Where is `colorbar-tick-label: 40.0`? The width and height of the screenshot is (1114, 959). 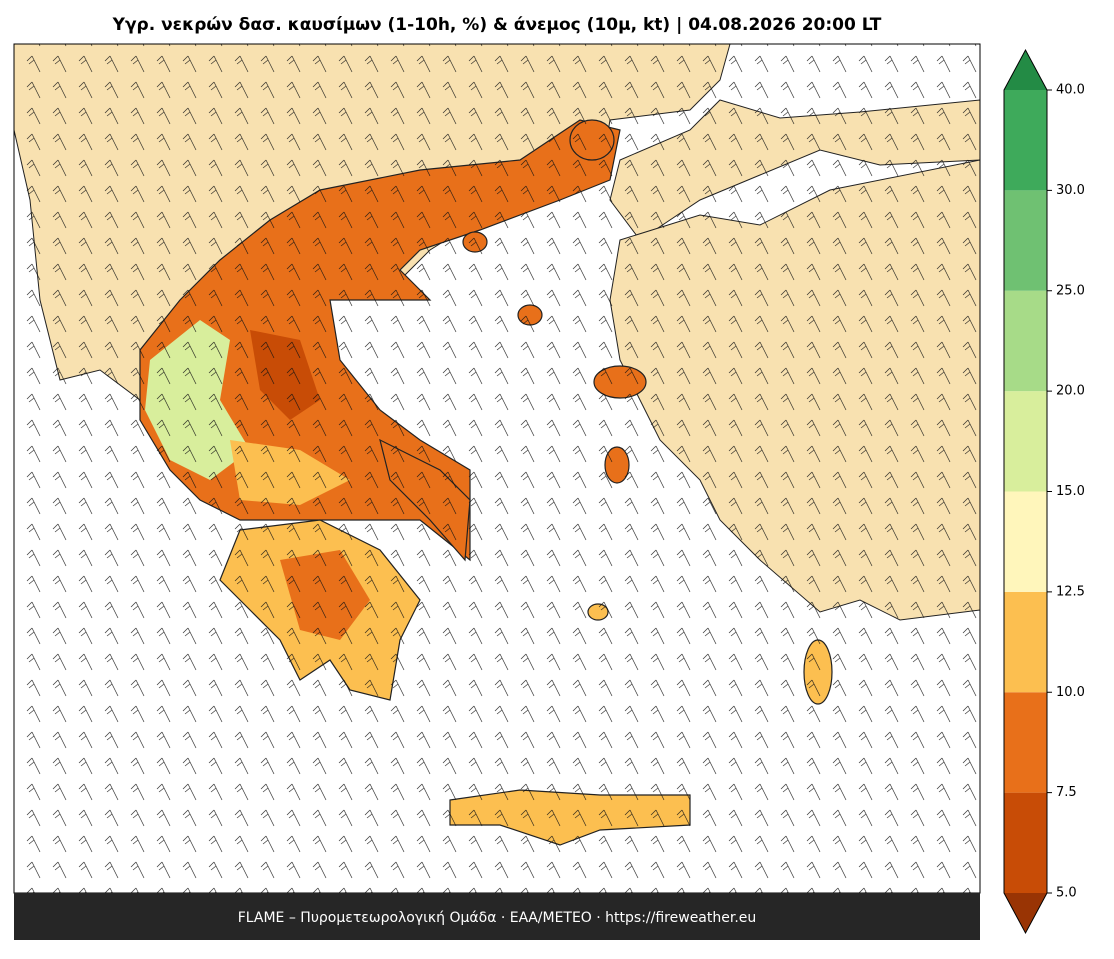
colorbar-tick-label: 40.0 is located at coordinates (1070, 90).